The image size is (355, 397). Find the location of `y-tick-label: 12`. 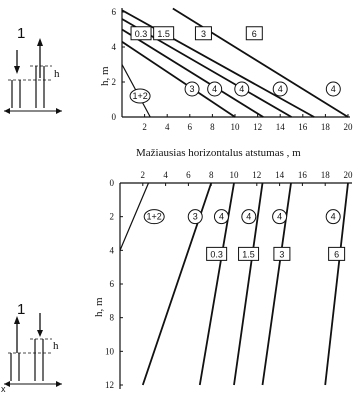

y-tick-label: 12 is located at coordinates (109, 385).